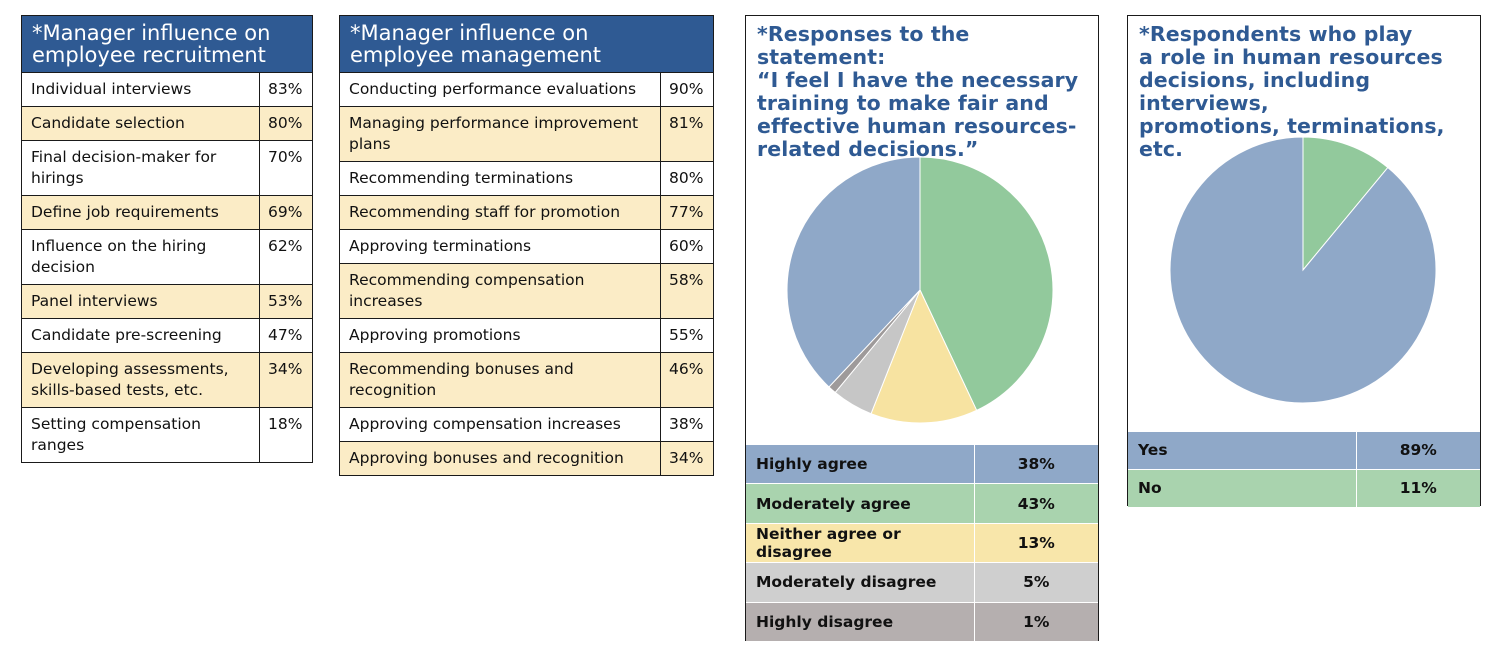 The height and width of the screenshot is (656, 1500). What do you see at coordinates (285, 212) in the screenshot?
I see `recruitment-row-value: 69%` at bounding box center [285, 212].